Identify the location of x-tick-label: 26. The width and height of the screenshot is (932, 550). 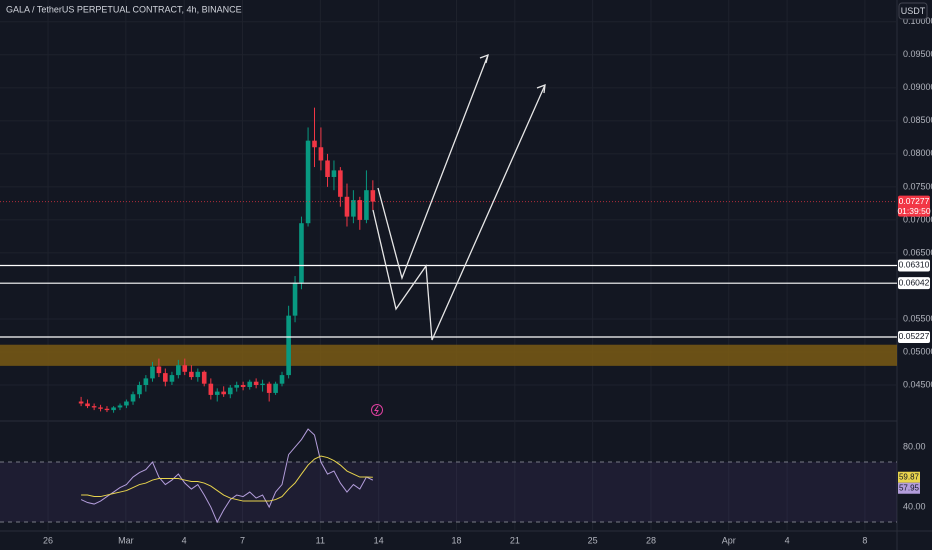
(48, 540).